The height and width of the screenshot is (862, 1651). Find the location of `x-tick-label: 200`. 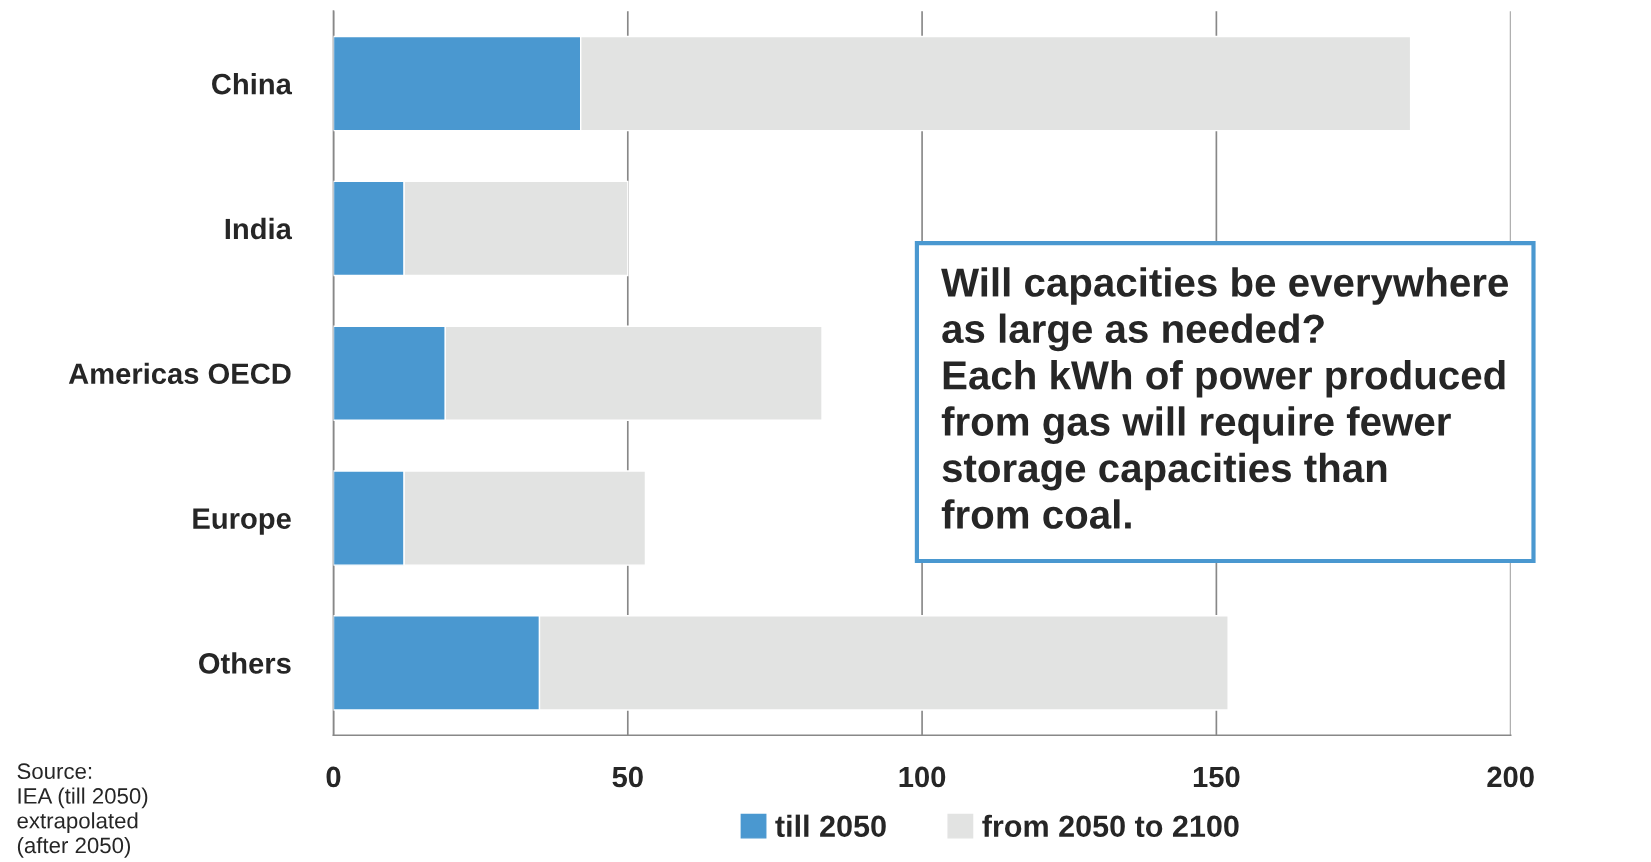

x-tick-label: 200 is located at coordinates (1510, 777).